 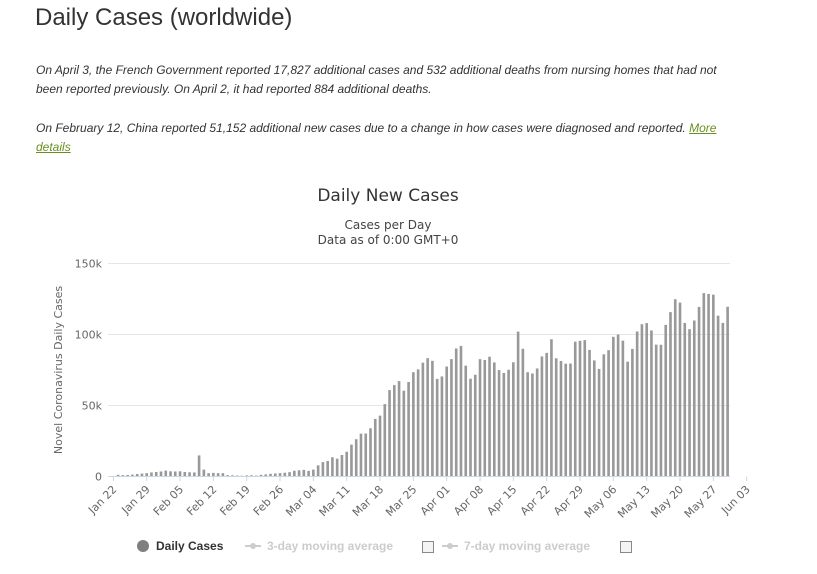 What do you see at coordinates (626, 547) in the screenshot?
I see `7day-average-checkbox` at bounding box center [626, 547].